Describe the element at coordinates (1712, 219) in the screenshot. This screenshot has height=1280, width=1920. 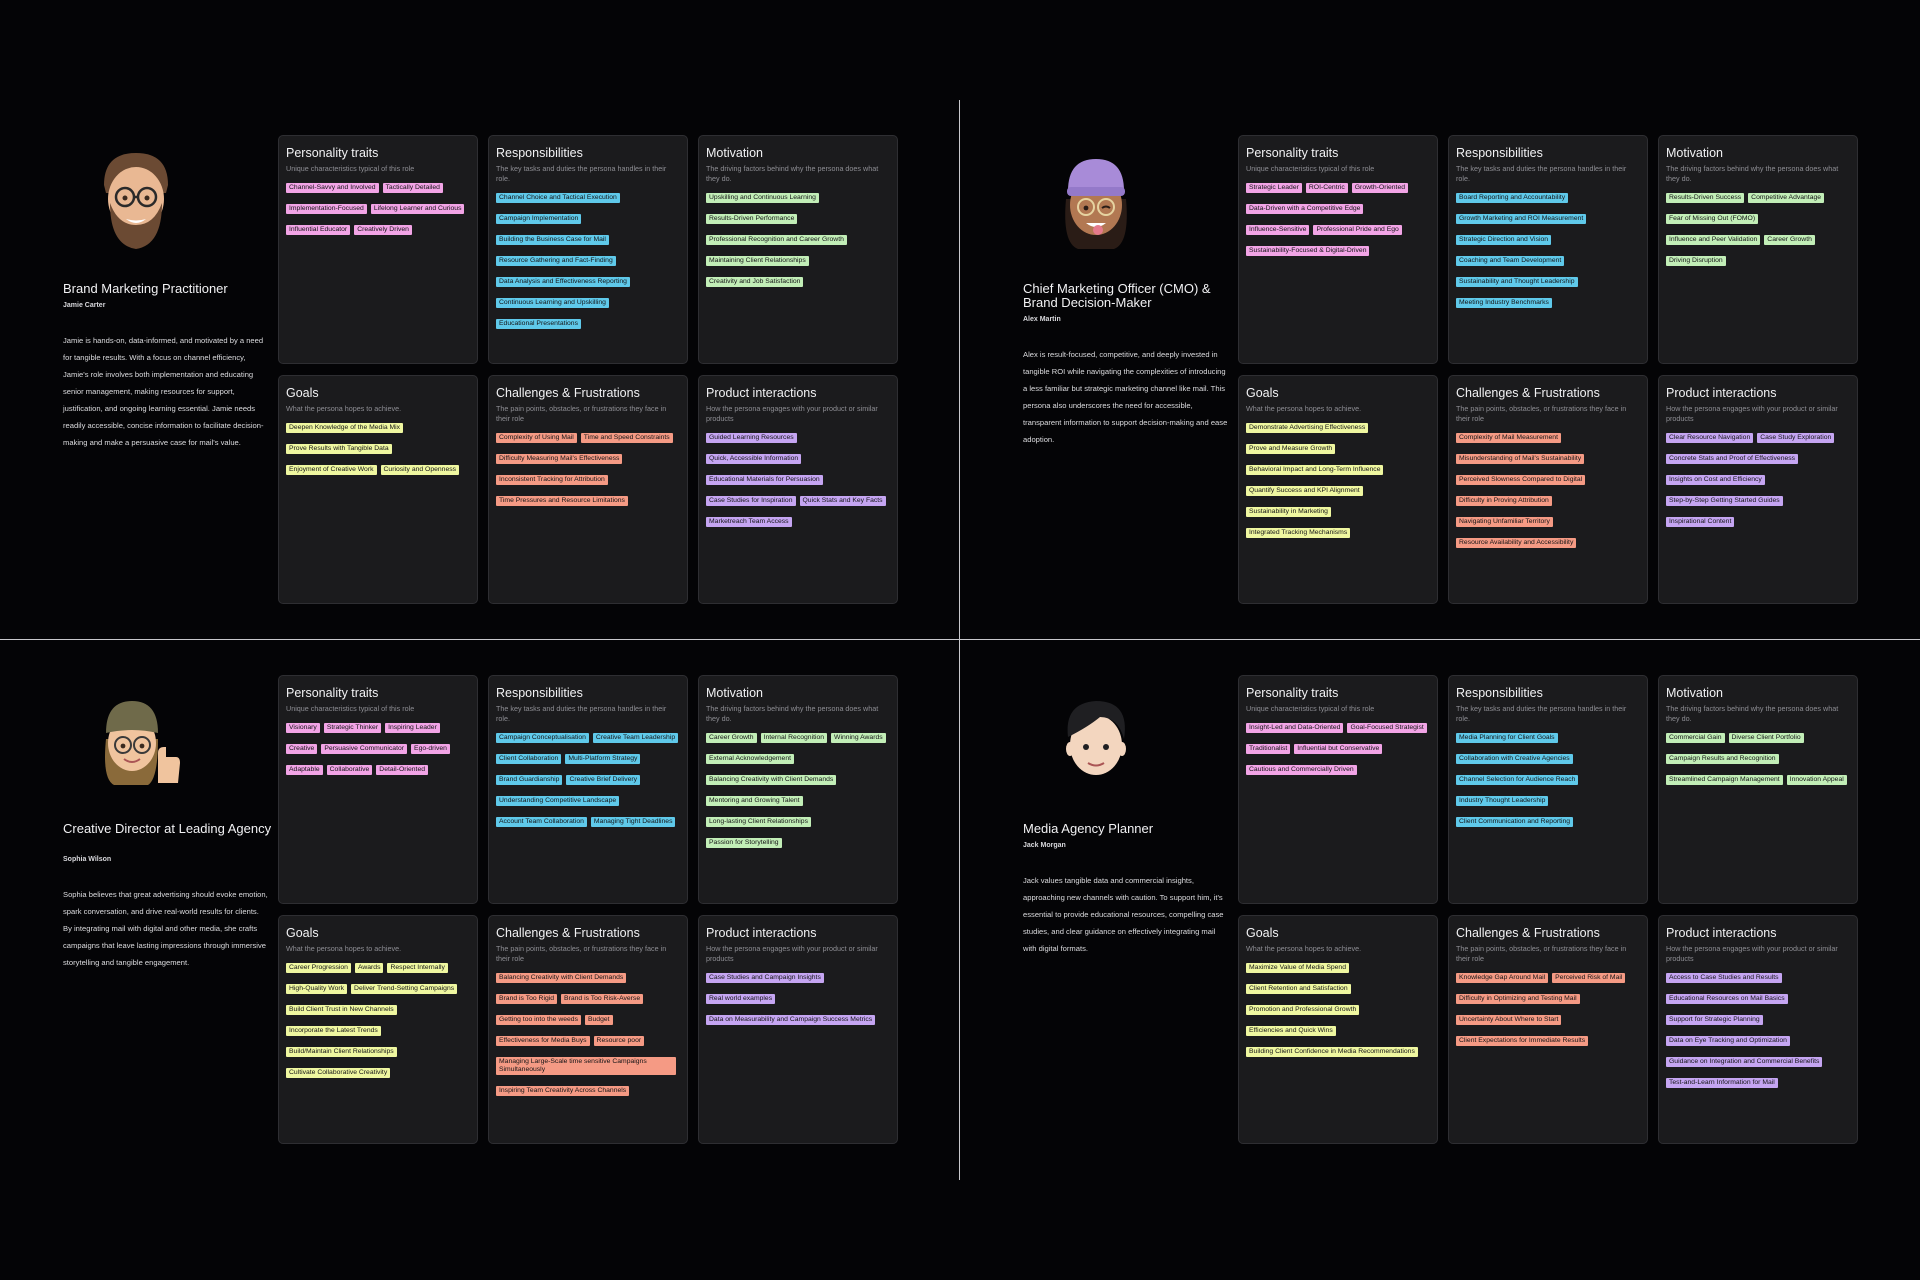
I see `sticky-note: Fear of Missing Out (FOMO)` at that location.